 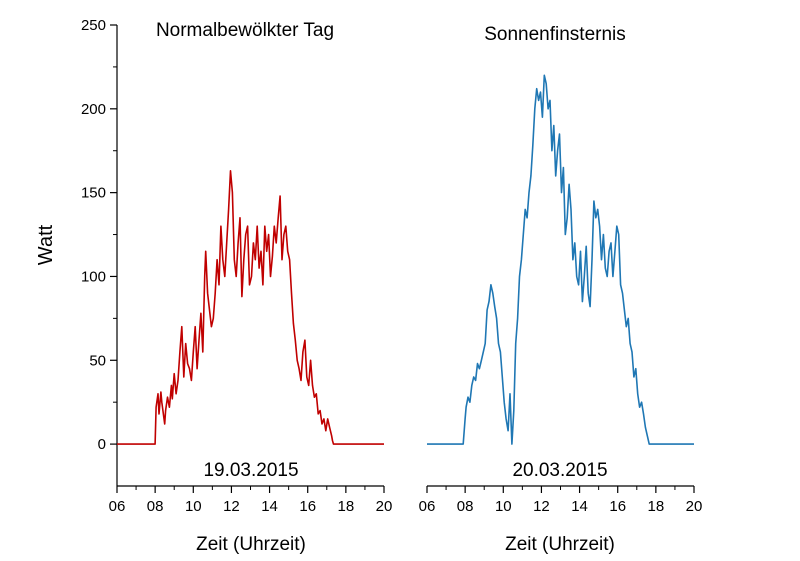 I want to click on left-x-tick-label: 20, so click(x=384, y=506).